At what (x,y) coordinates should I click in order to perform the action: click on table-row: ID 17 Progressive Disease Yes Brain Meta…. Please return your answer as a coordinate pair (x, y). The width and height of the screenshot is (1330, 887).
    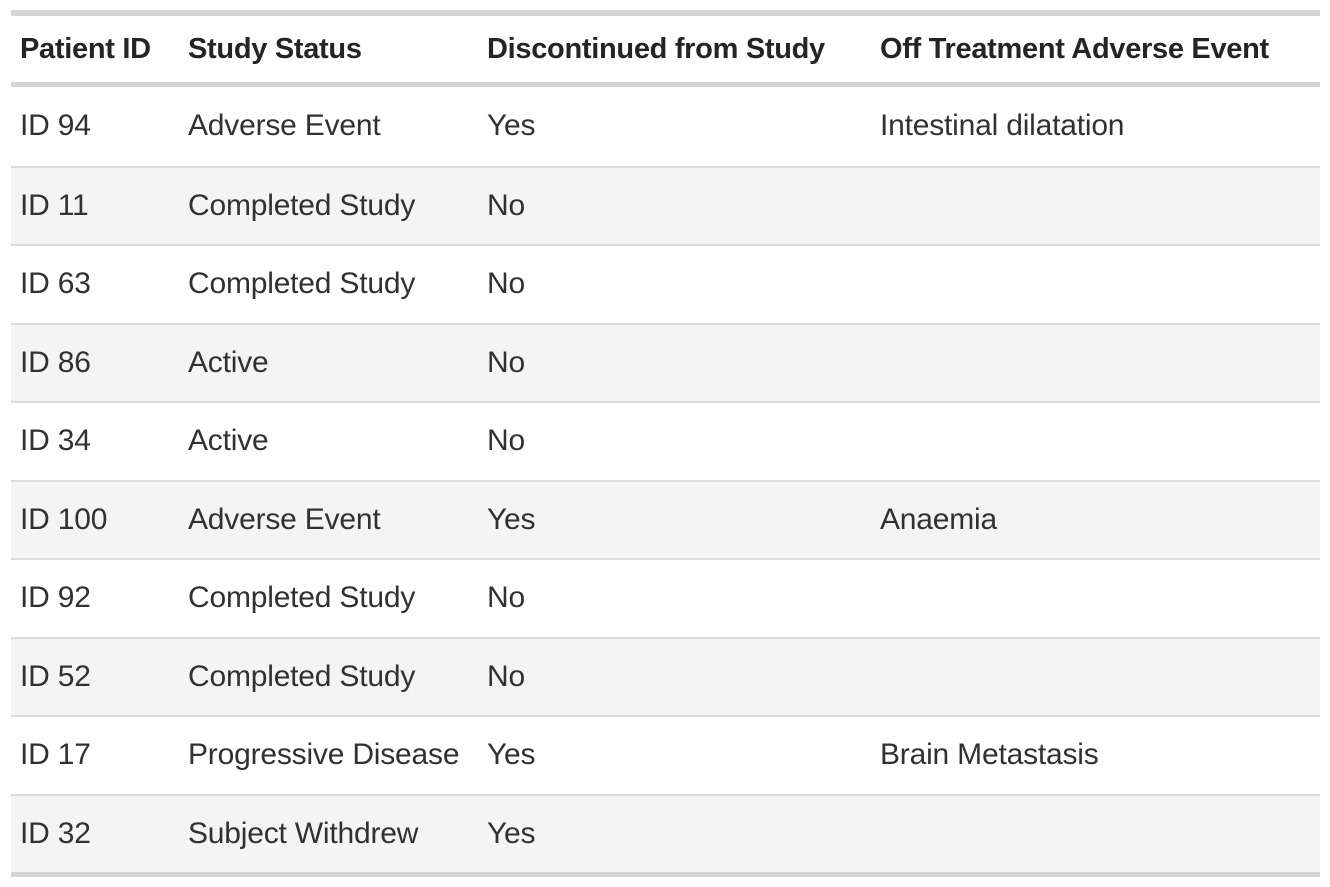
    Looking at the image, I should click on (665, 754).